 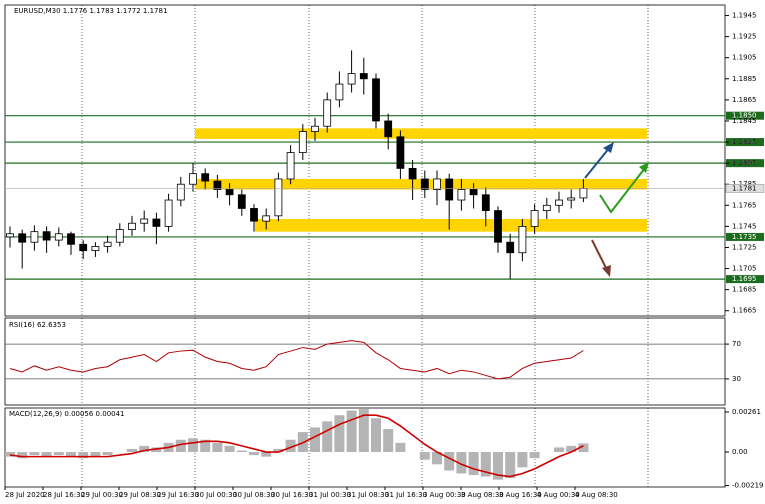 What do you see at coordinates (744, 279) in the screenshot?
I see `level-label: 1.1695` at bounding box center [744, 279].